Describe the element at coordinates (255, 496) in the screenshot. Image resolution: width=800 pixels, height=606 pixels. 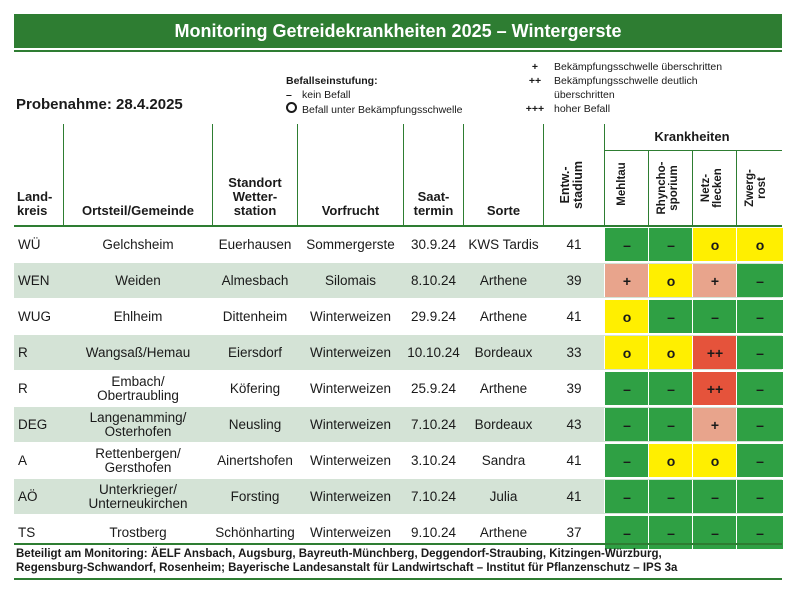
I see `cell-standort: Forsting` at that location.